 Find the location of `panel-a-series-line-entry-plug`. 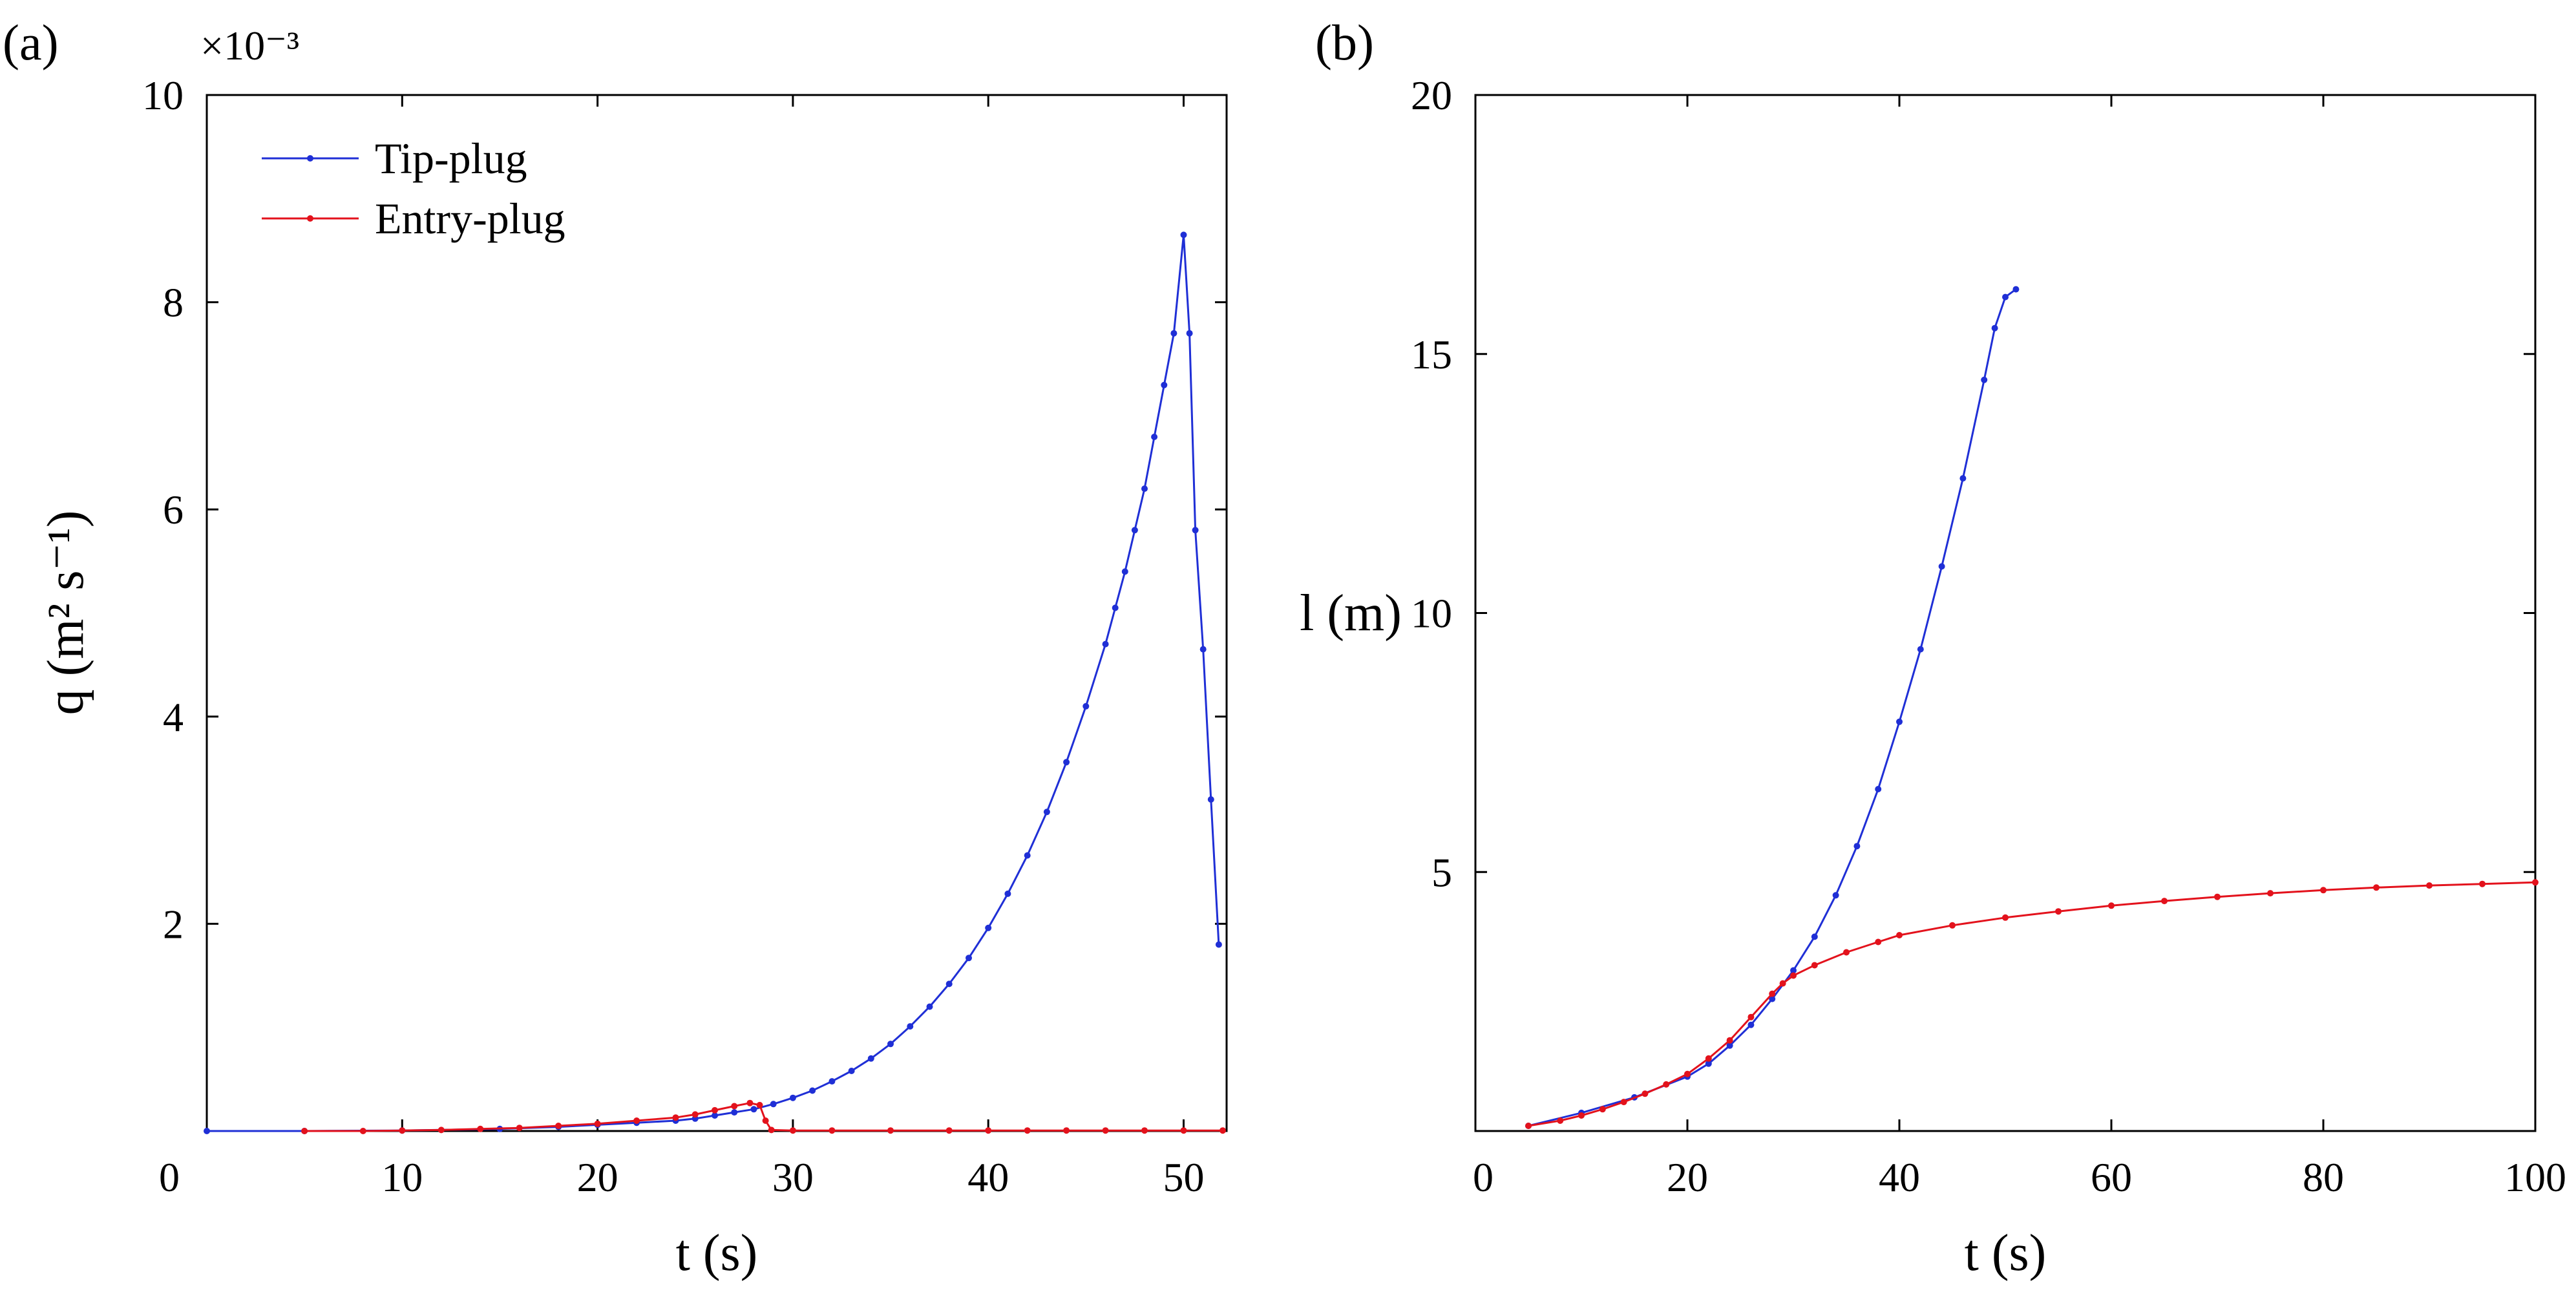

panel-a-series-line-entry-plug is located at coordinates (763, 1117).